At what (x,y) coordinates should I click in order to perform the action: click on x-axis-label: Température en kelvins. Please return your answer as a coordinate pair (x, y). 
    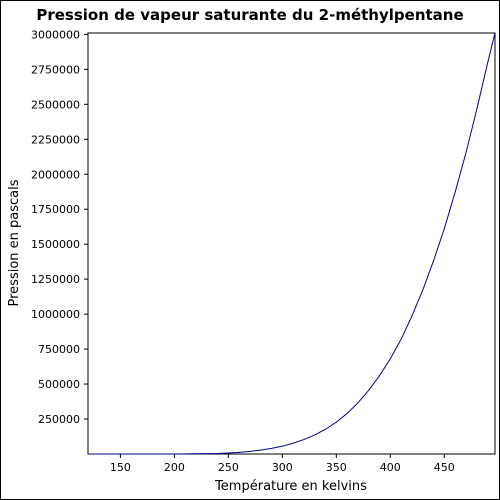
    Looking at the image, I should click on (290, 486).